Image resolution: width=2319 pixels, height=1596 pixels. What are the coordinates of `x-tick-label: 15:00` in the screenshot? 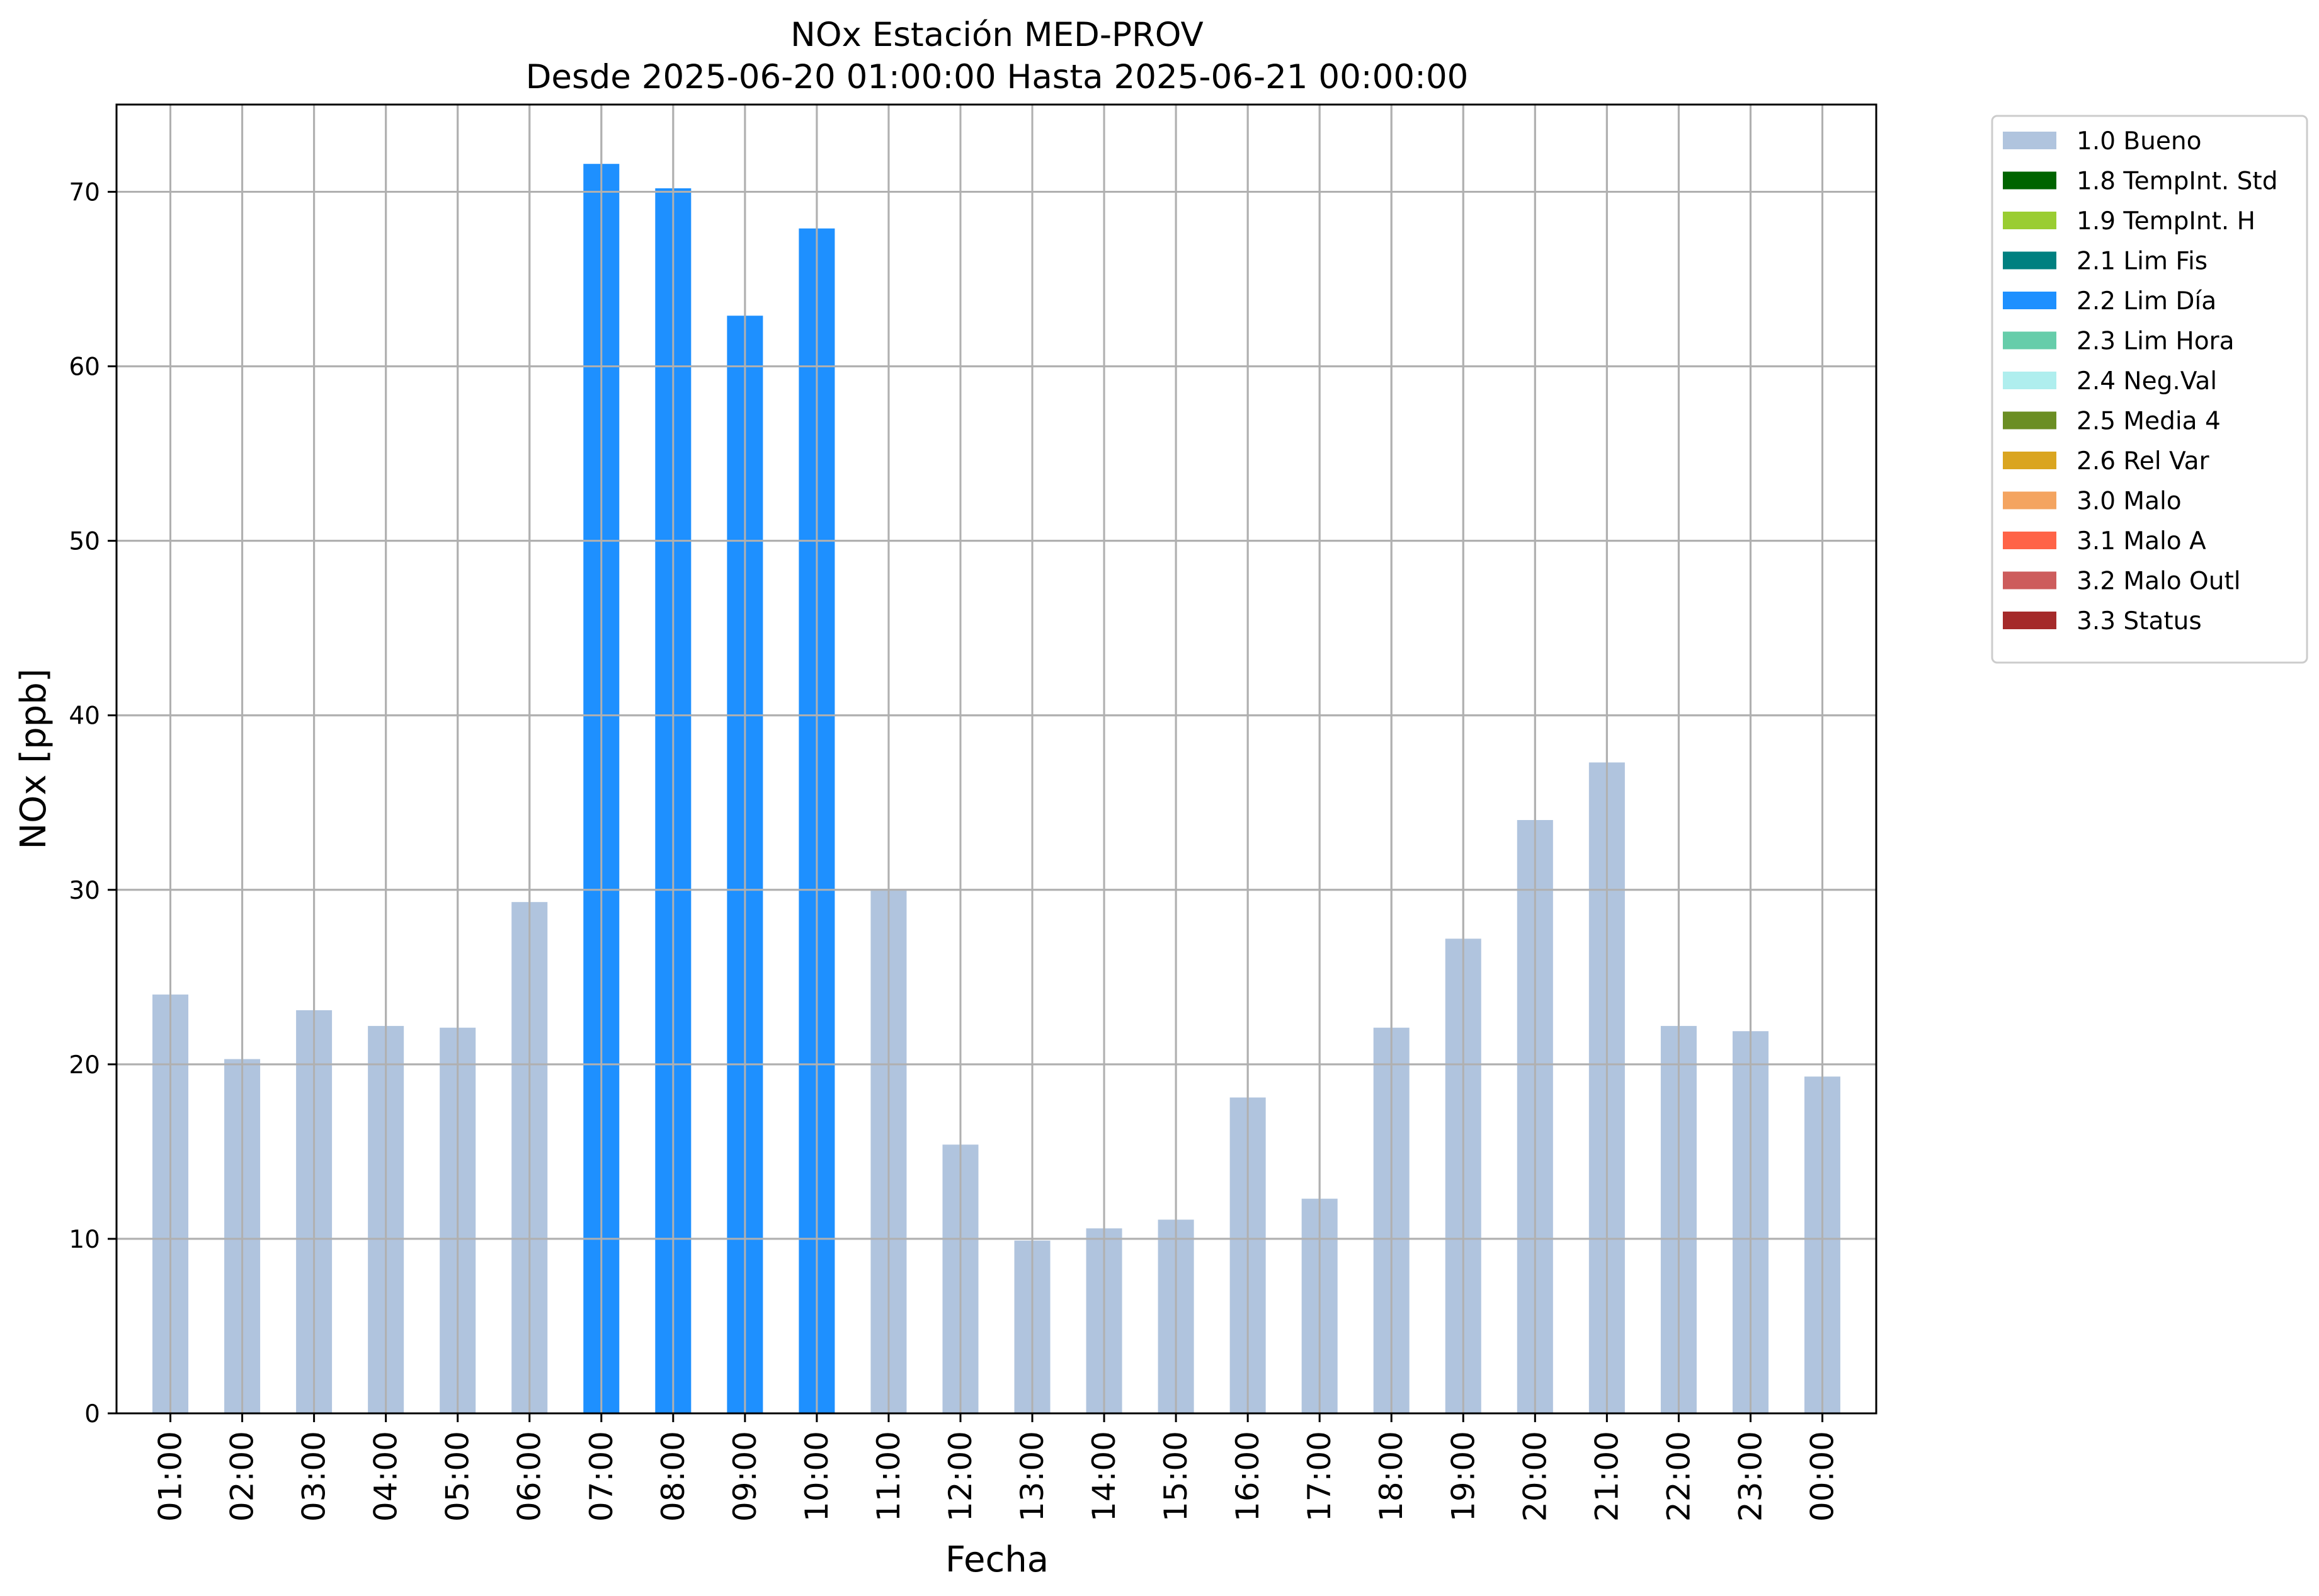 It's located at (1176, 1476).